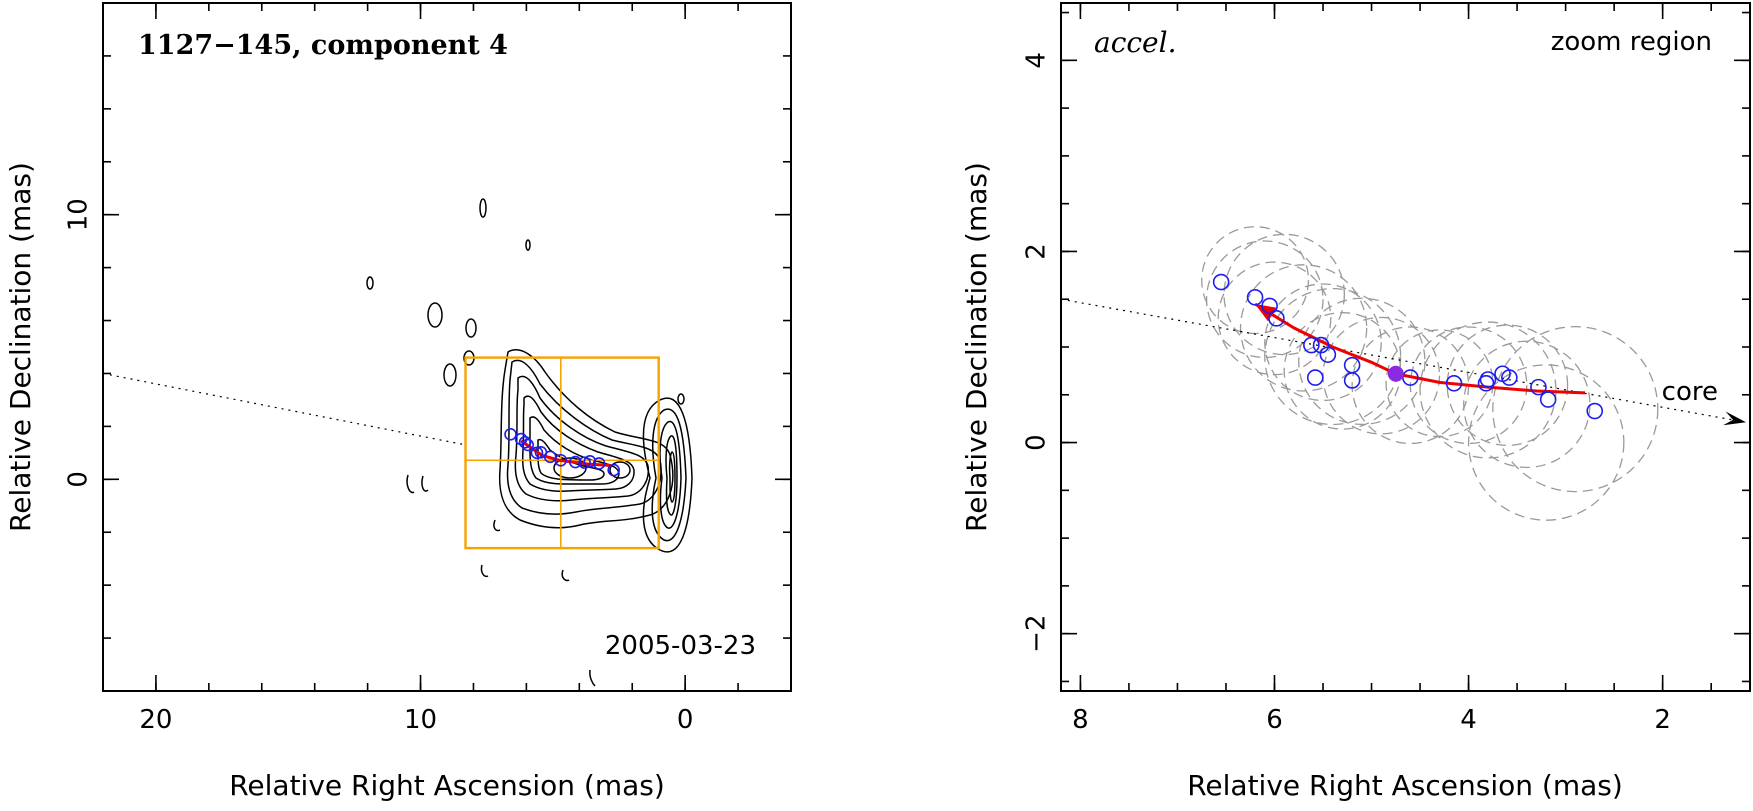 This screenshot has height=811, width=1753. Describe the element at coordinates (1037, 634) in the screenshot. I see `right-y-tick-label: −2` at that location.